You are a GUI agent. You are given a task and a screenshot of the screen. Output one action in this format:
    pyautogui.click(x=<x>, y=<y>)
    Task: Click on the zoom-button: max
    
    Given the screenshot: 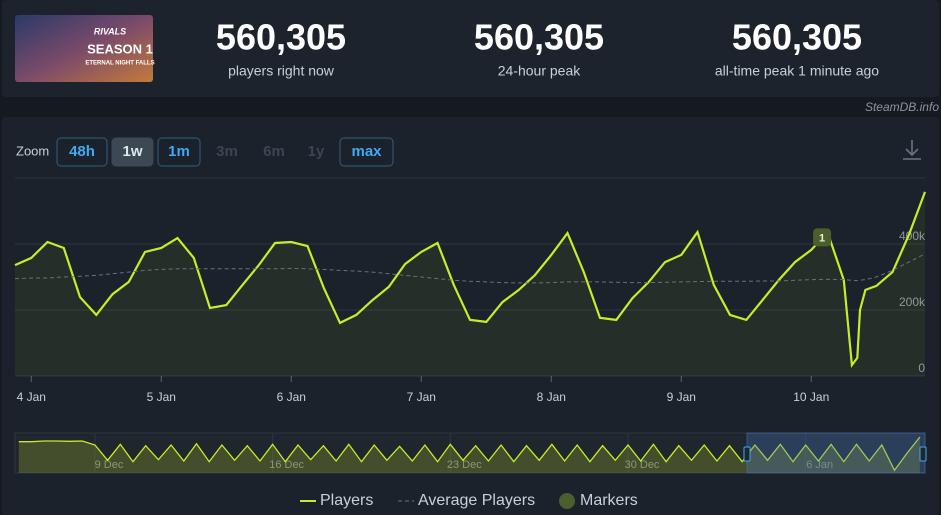 What is the action you would take?
    pyautogui.click(x=366, y=152)
    